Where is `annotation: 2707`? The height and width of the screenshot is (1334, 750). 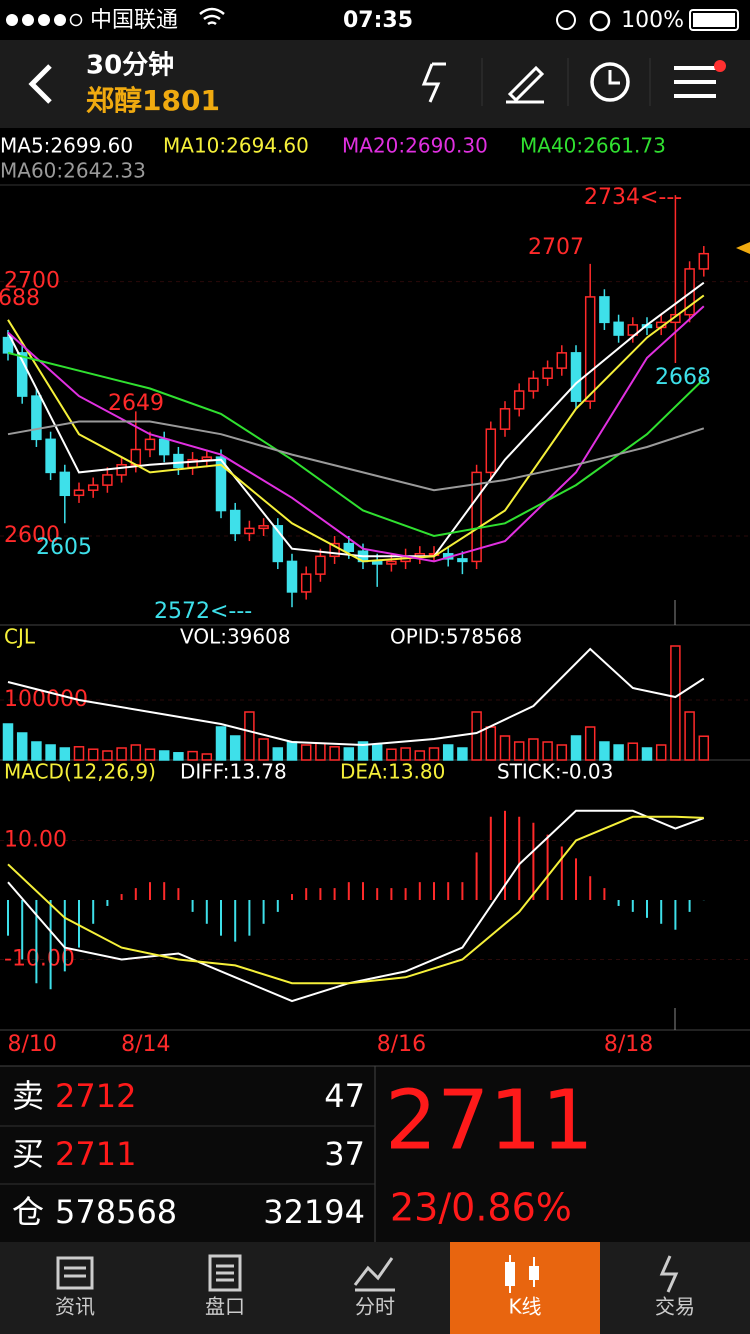
annotation: 2707 is located at coordinates (556, 247).